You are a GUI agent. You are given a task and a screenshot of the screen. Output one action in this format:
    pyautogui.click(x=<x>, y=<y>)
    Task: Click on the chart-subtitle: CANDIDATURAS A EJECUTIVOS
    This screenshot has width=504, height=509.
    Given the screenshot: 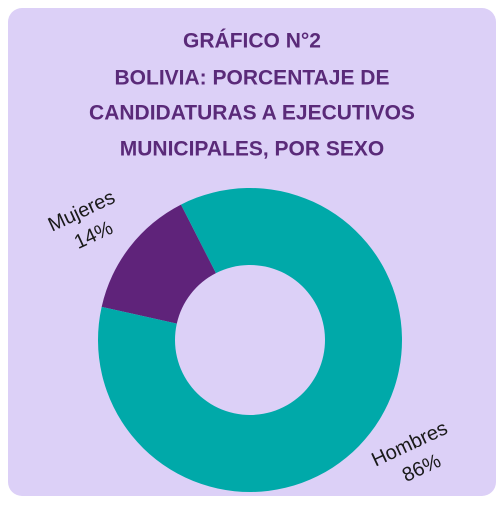 What is the action you would take?
    pyautogui.click(x=252, y=113)
    